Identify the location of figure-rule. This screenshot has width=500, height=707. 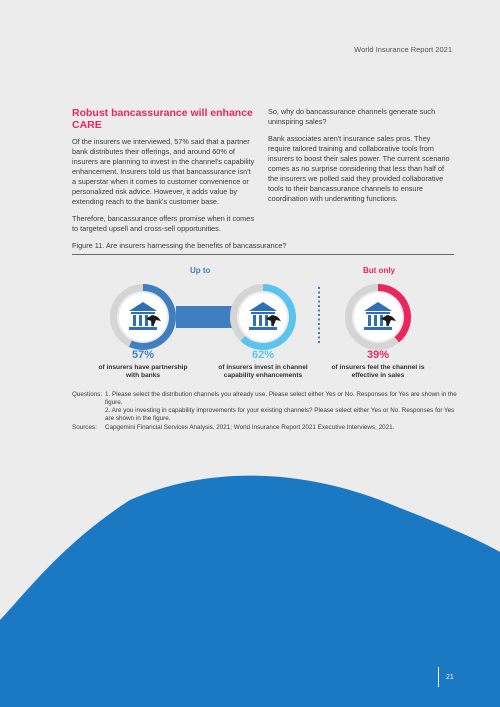
(263, 254).